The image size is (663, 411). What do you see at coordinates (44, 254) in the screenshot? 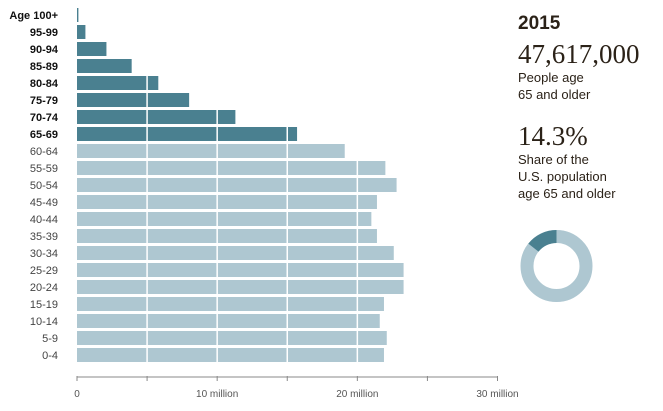
I see `category-label: 30-34` at bounding box center [44, 254].